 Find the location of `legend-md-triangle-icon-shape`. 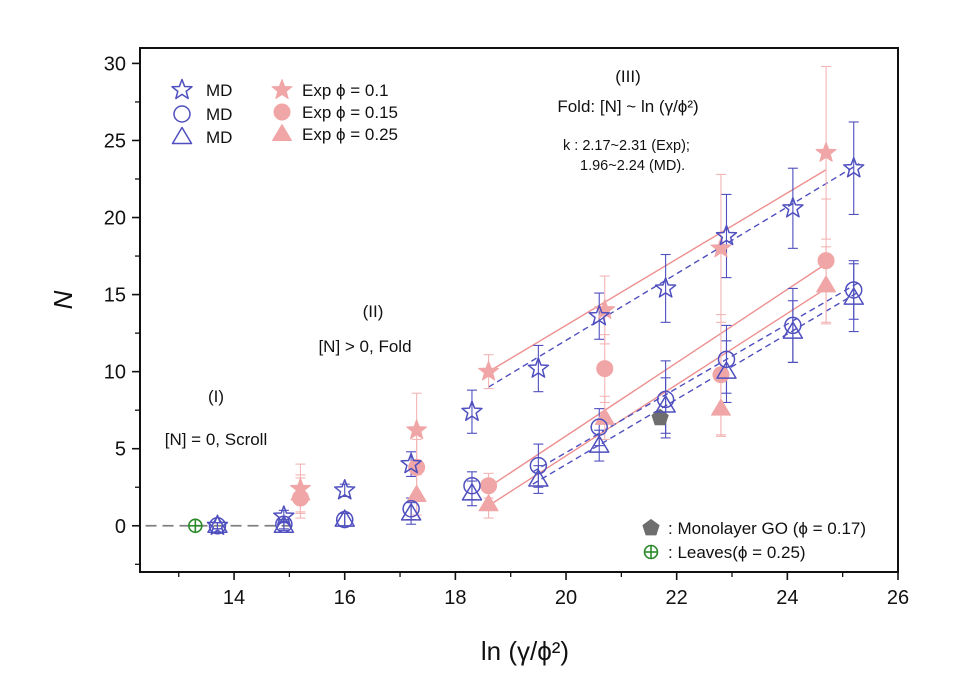

legend-md-triangle-icon-shape is located at coordinates (182, 135).